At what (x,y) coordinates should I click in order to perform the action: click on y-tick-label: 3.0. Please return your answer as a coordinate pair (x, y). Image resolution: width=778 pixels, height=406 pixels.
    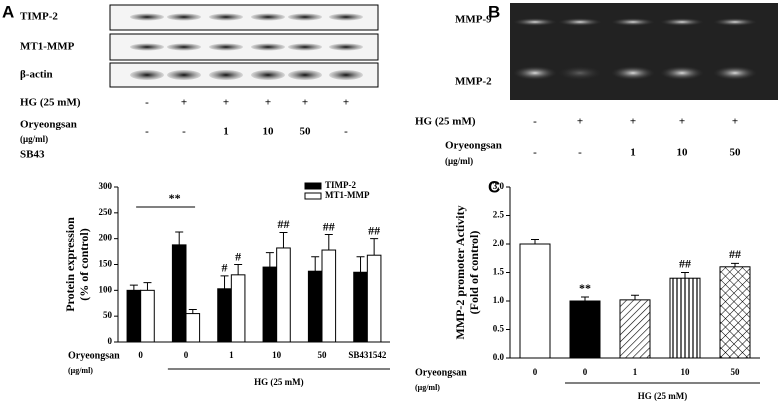
    Looking at the image, I should click on (499, 186).